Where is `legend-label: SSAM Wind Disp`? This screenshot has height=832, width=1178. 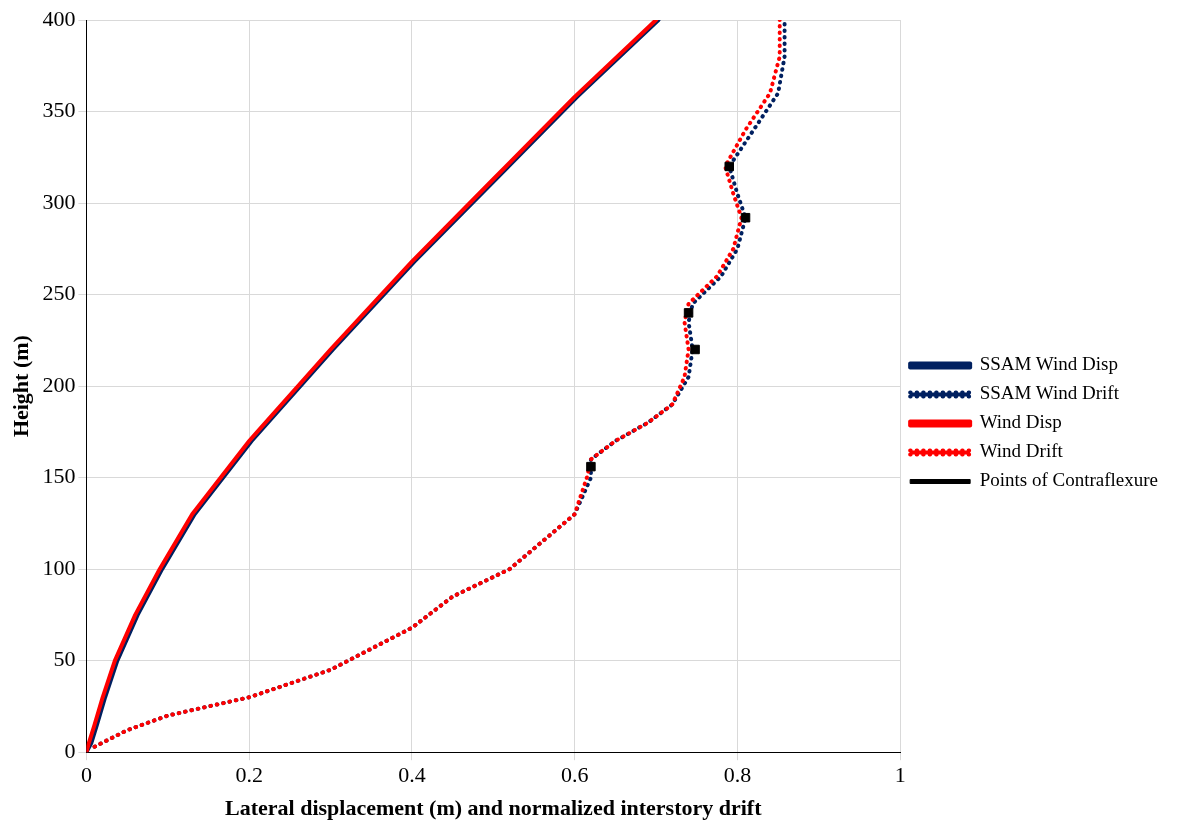 legend-label: SSAM Wind Disp is located at coordinates (1048, 364).